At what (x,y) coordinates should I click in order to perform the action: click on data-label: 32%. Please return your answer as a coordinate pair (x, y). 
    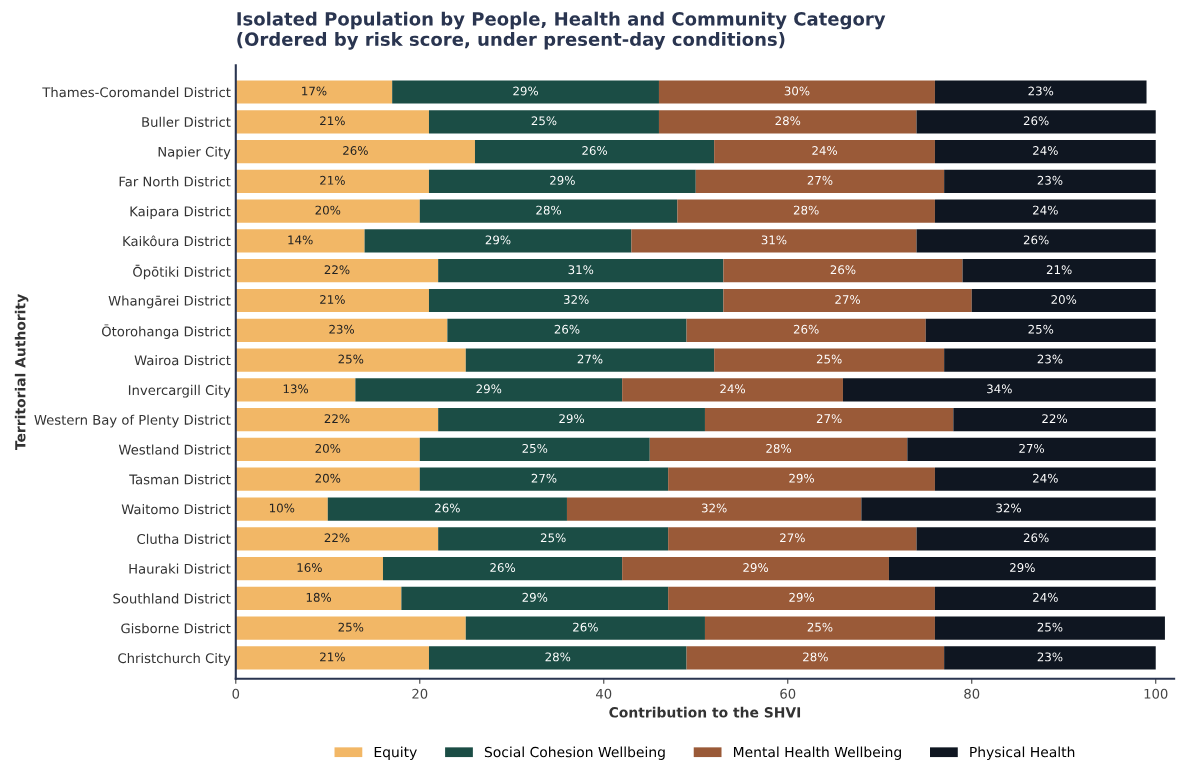
    Looking at the image, I should click on (576, 299).